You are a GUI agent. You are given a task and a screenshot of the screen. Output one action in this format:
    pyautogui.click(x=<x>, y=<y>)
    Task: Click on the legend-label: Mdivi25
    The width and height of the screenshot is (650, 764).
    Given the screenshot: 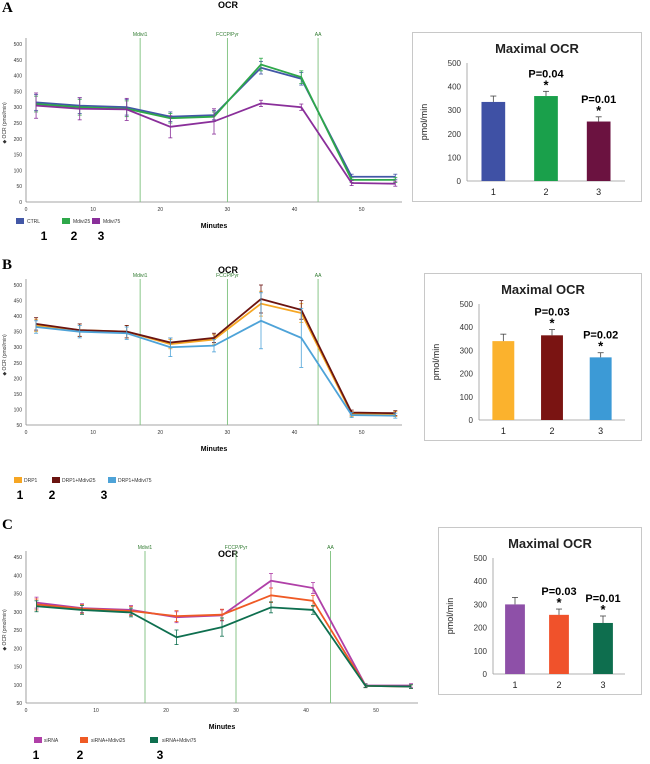 What is the action you would take?
    pyautogui.click(x=81, y=222)
    